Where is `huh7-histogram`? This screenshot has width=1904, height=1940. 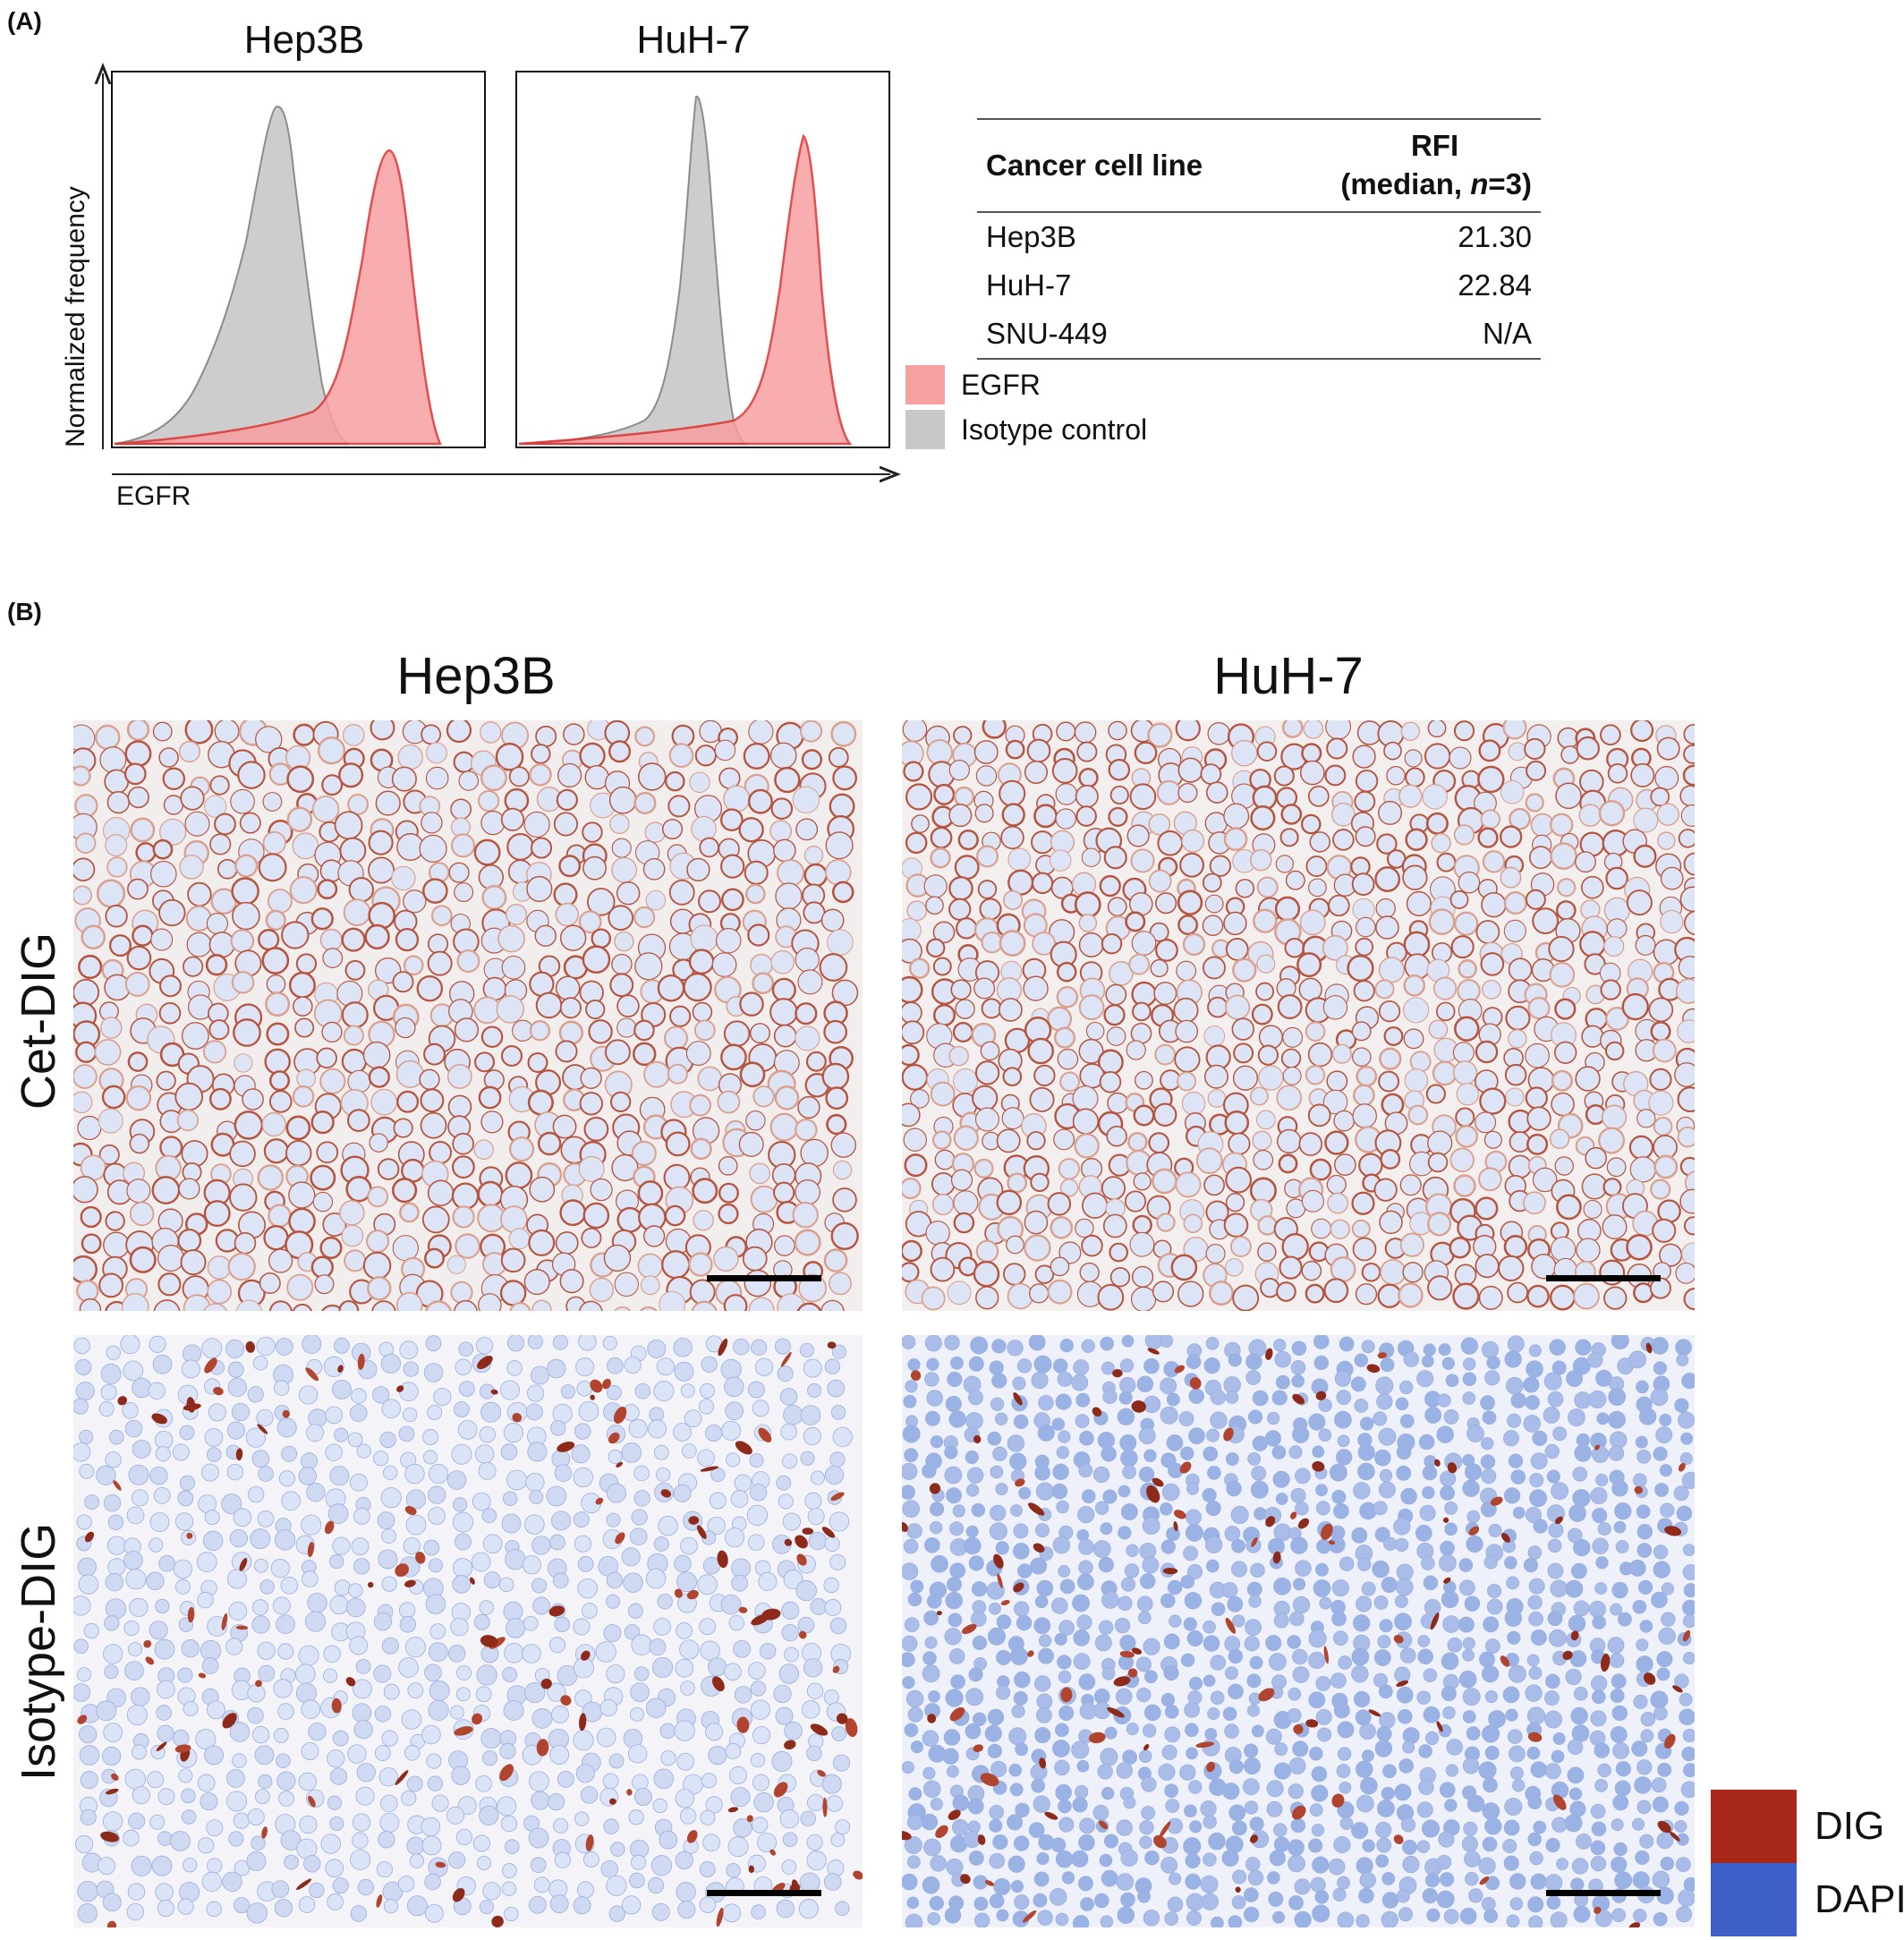 huh7-histogram is located at coordinates (702, 259).